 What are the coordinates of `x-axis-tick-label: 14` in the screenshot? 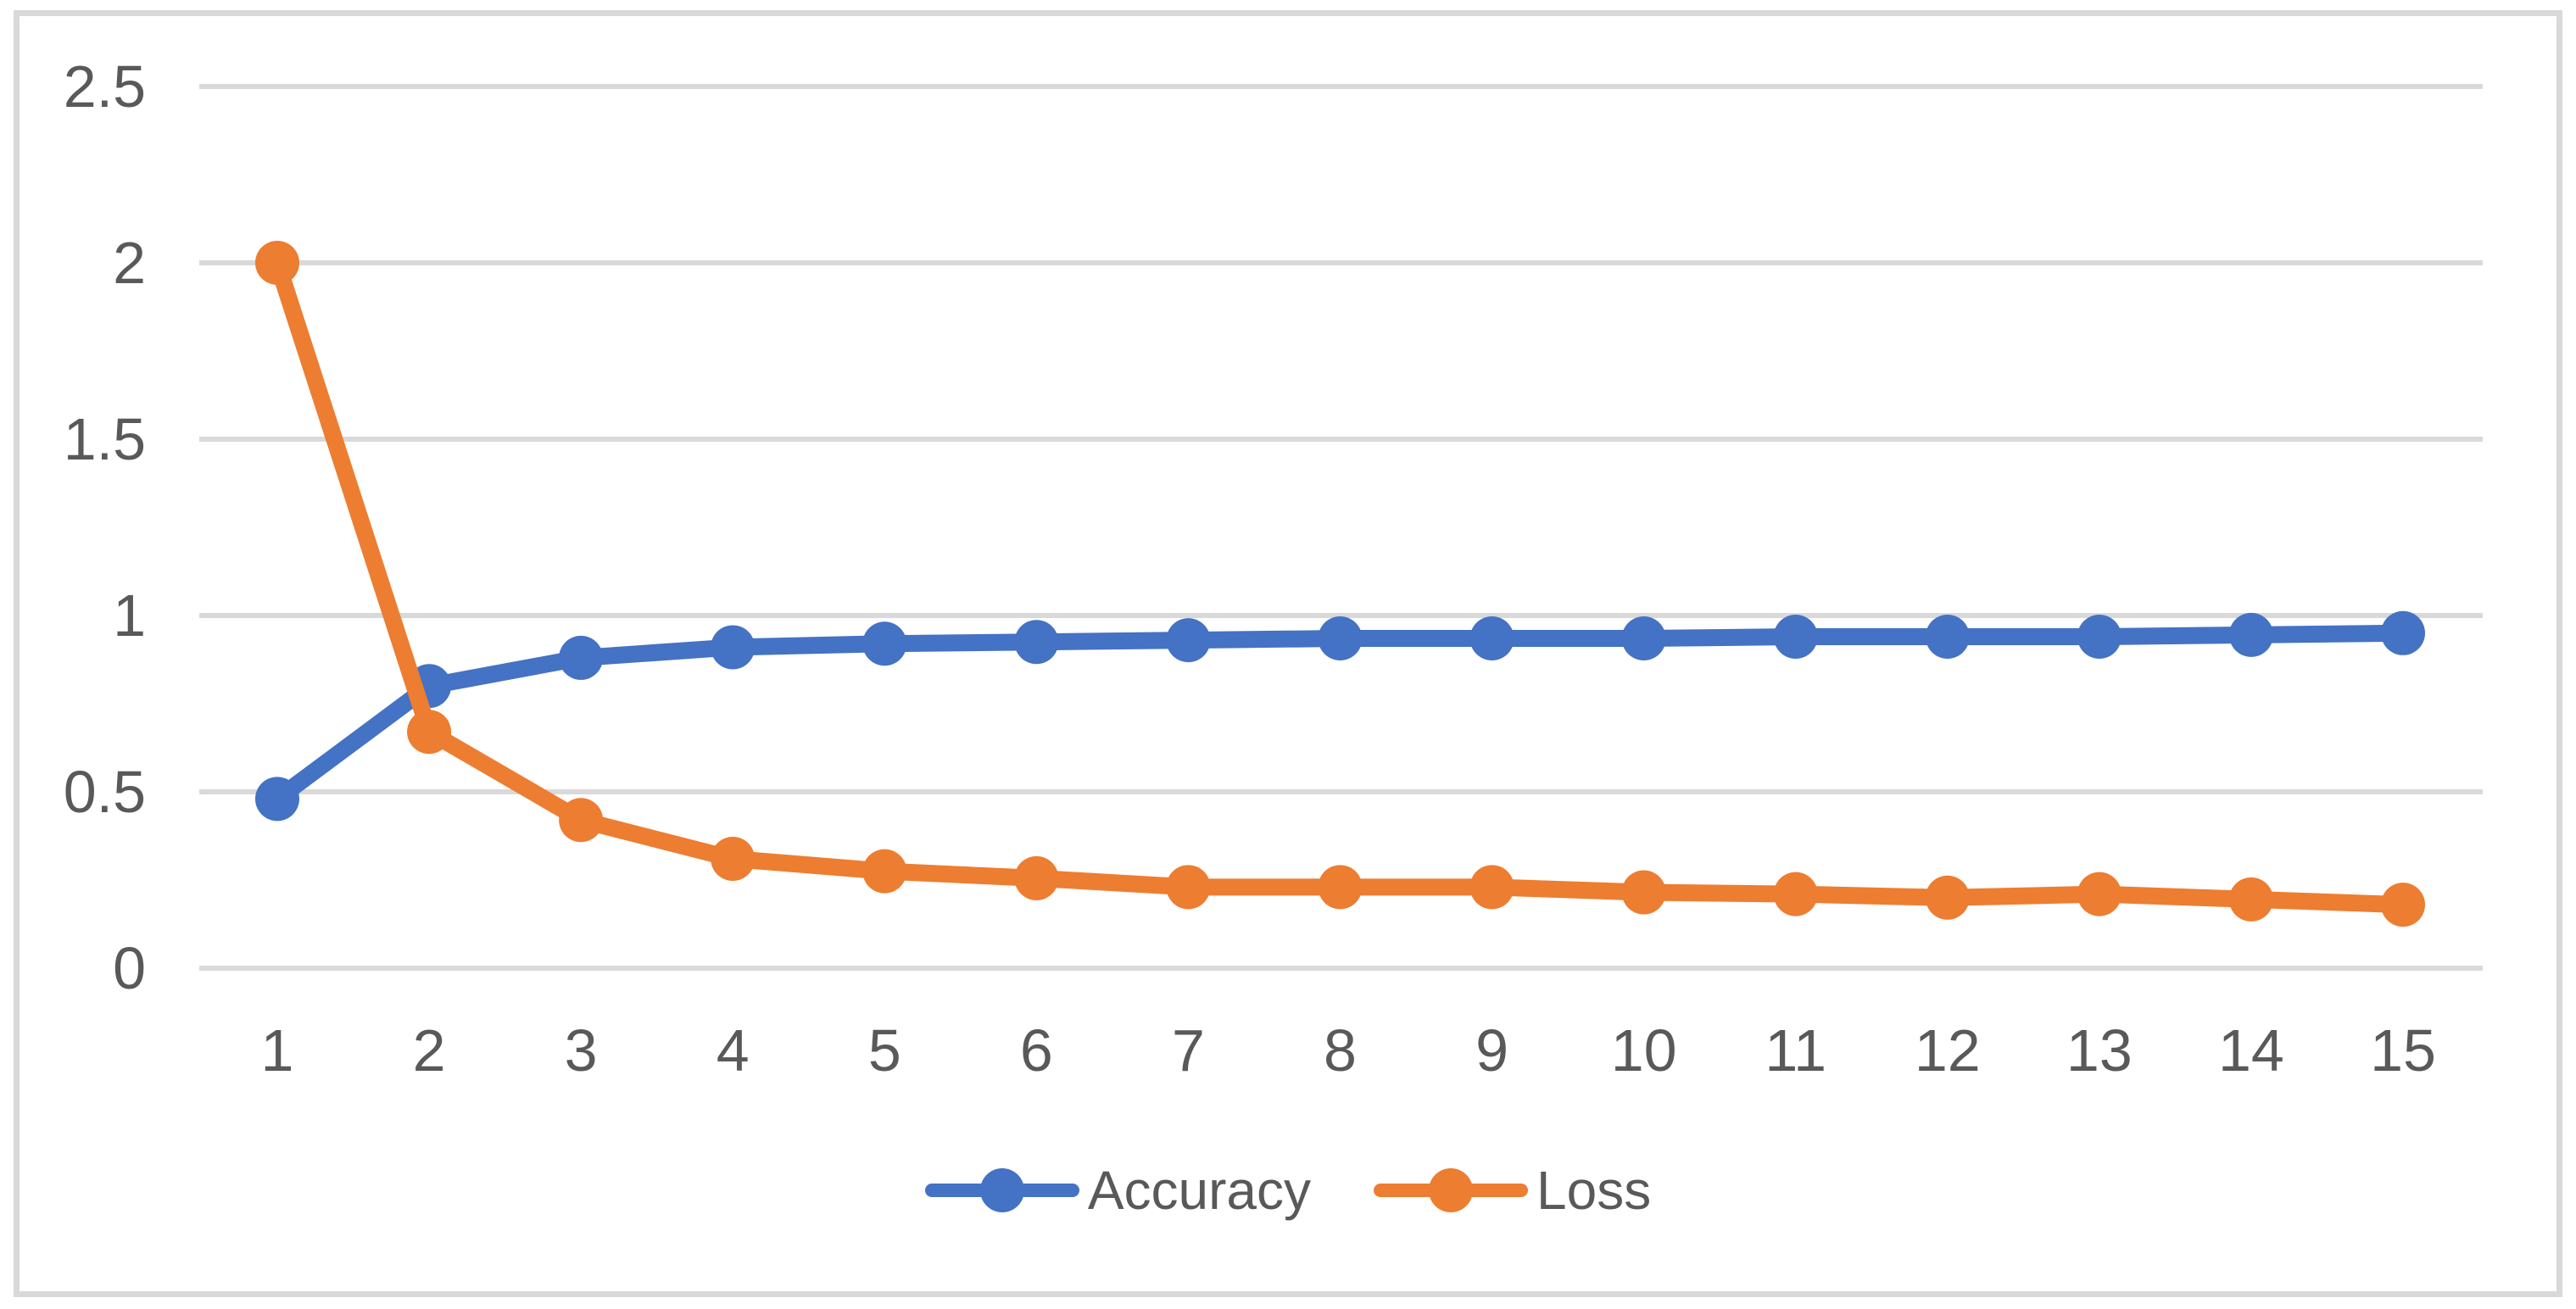 It's located at (2251, 1050).